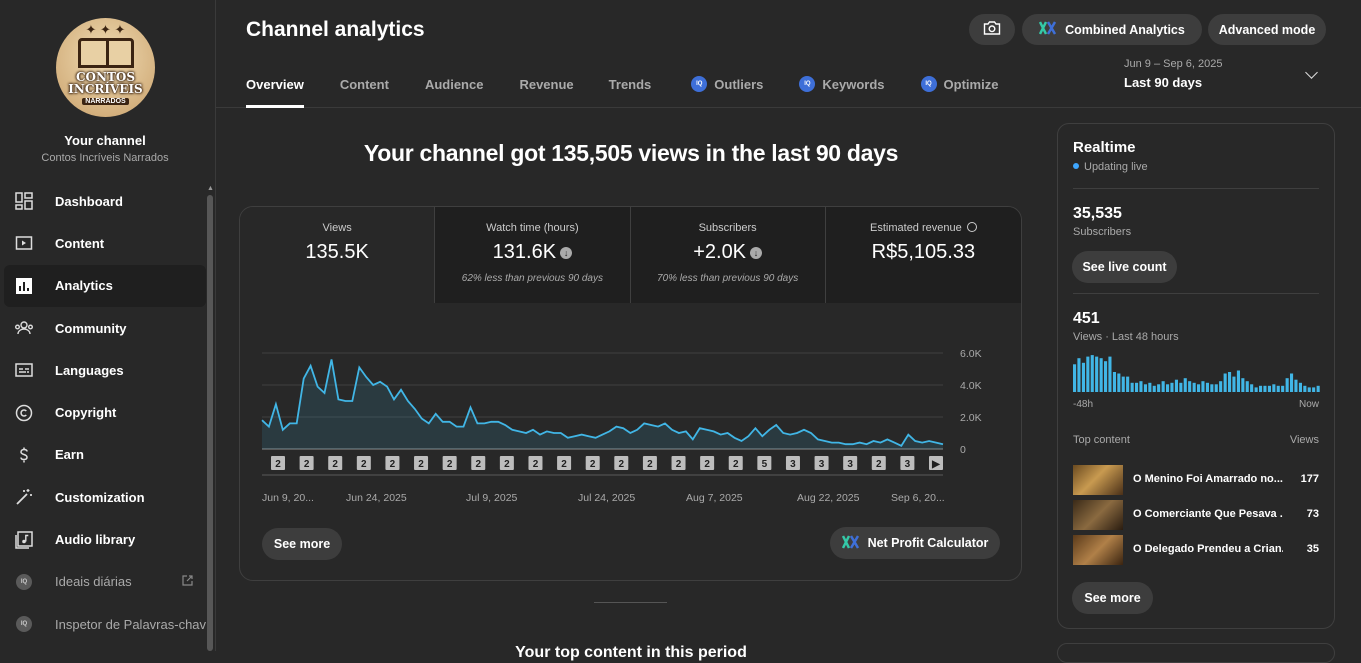 This screenshot has height=663, width=1361. What do you see at coordinates (105, 285) in the screenshot?
I see `sidebar-item-analytics: Analytics` at bounding box center [105, 285].